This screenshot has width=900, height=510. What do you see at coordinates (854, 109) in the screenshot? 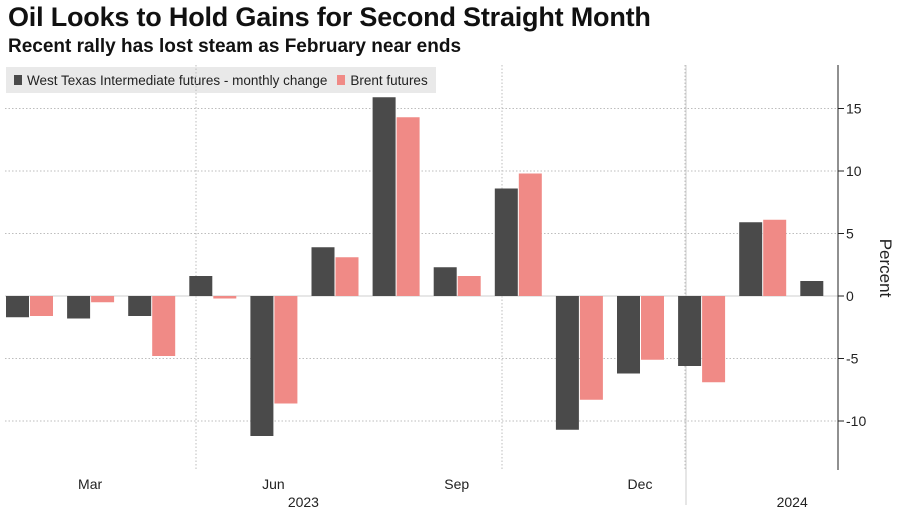
I see `y-tick-label: 15` at bounding box center [854, 109].